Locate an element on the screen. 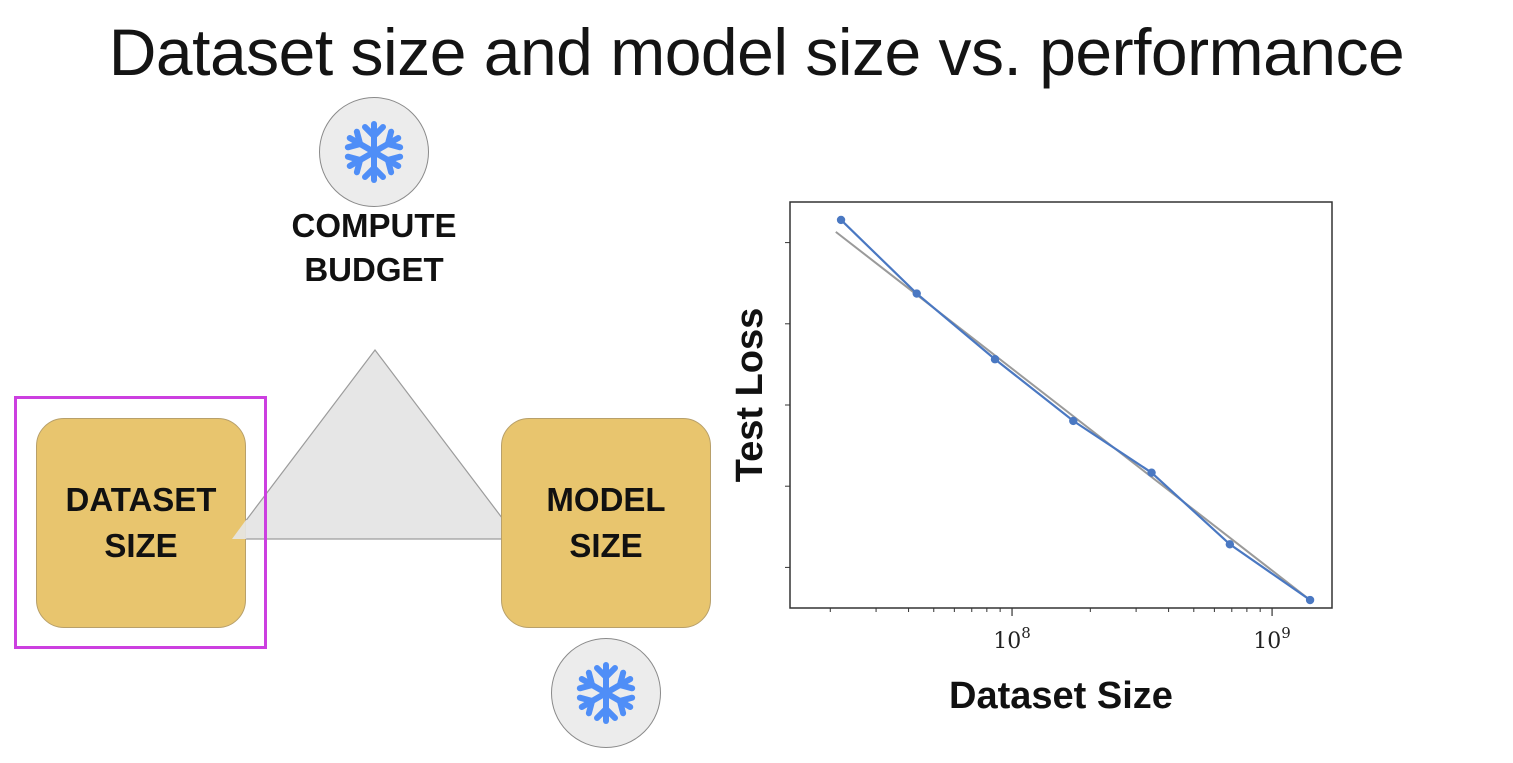  compute-snowflake-icon is located at coordinates (374, 152).